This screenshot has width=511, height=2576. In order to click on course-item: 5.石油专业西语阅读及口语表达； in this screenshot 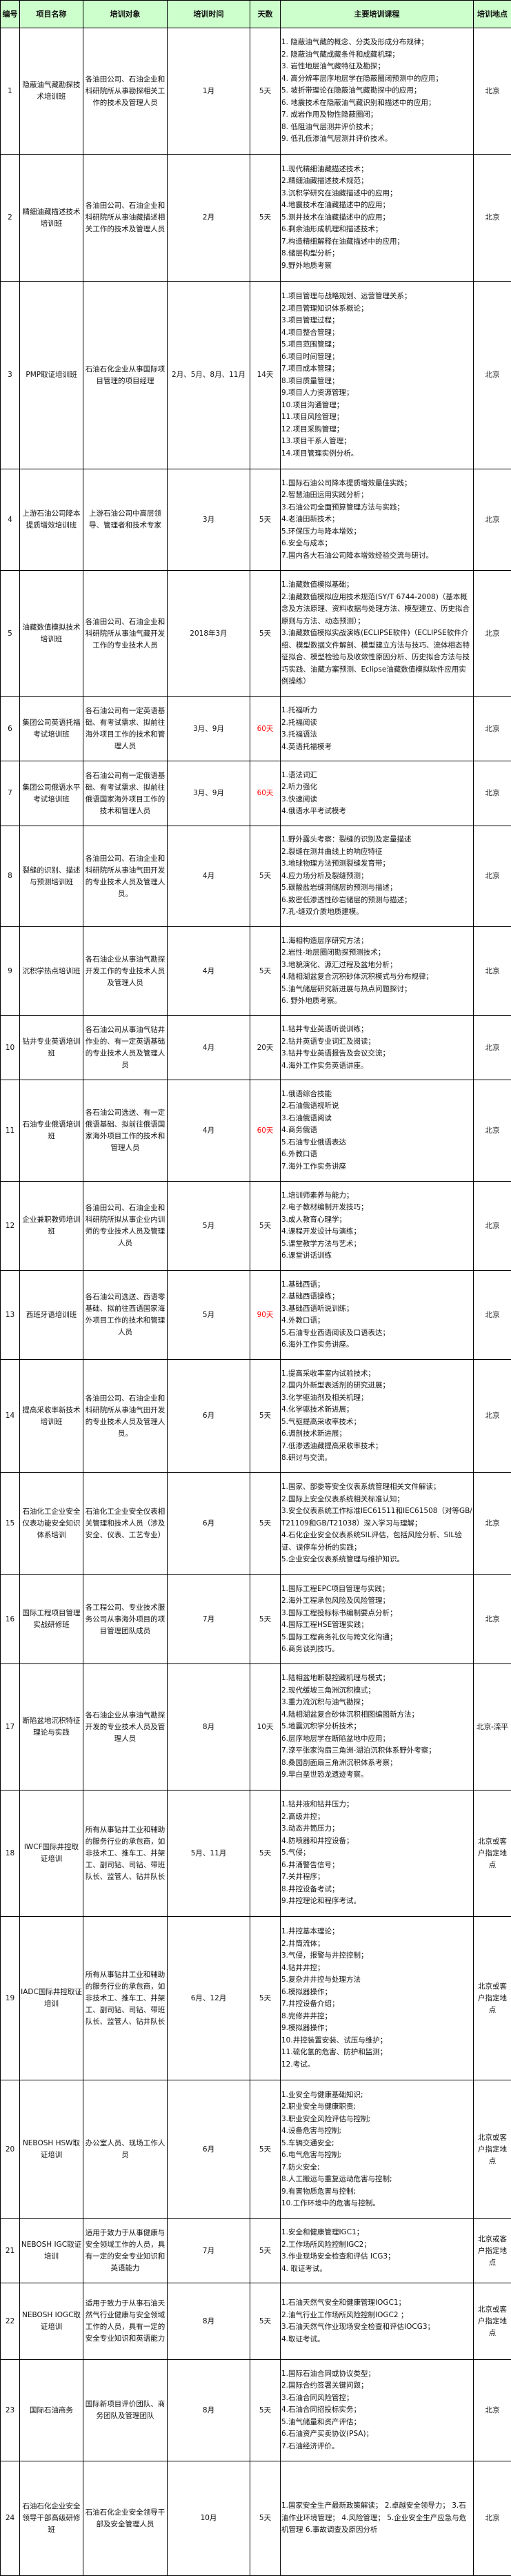, I will do `click(376, 1333)`.